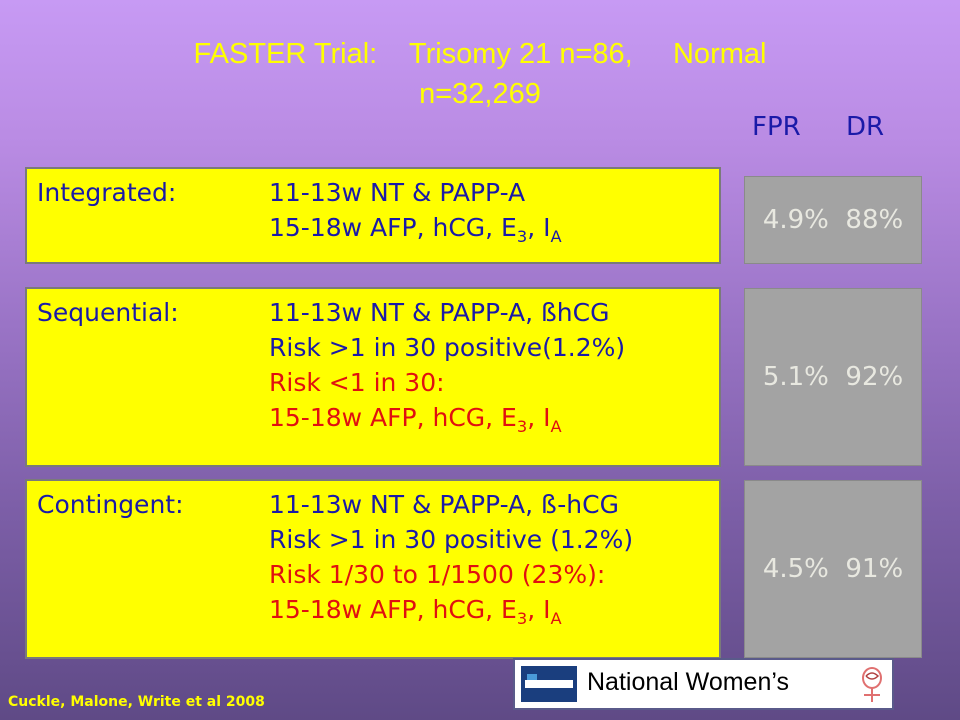 The image size is (960, 720). I want to click on integrated-label: Integrated:, so click(107, 192).